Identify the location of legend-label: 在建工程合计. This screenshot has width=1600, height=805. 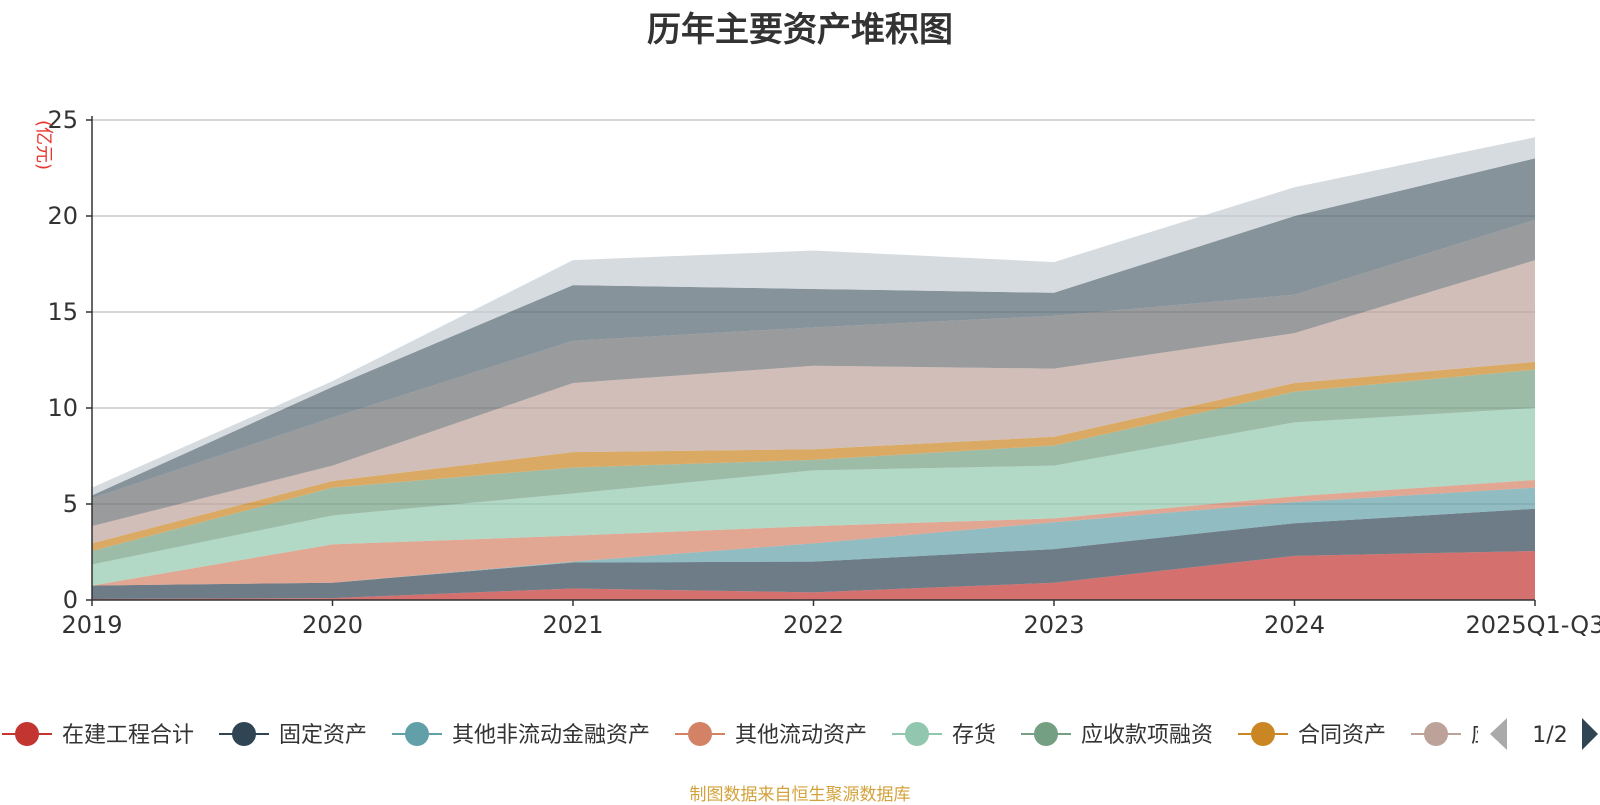
(128, 735).